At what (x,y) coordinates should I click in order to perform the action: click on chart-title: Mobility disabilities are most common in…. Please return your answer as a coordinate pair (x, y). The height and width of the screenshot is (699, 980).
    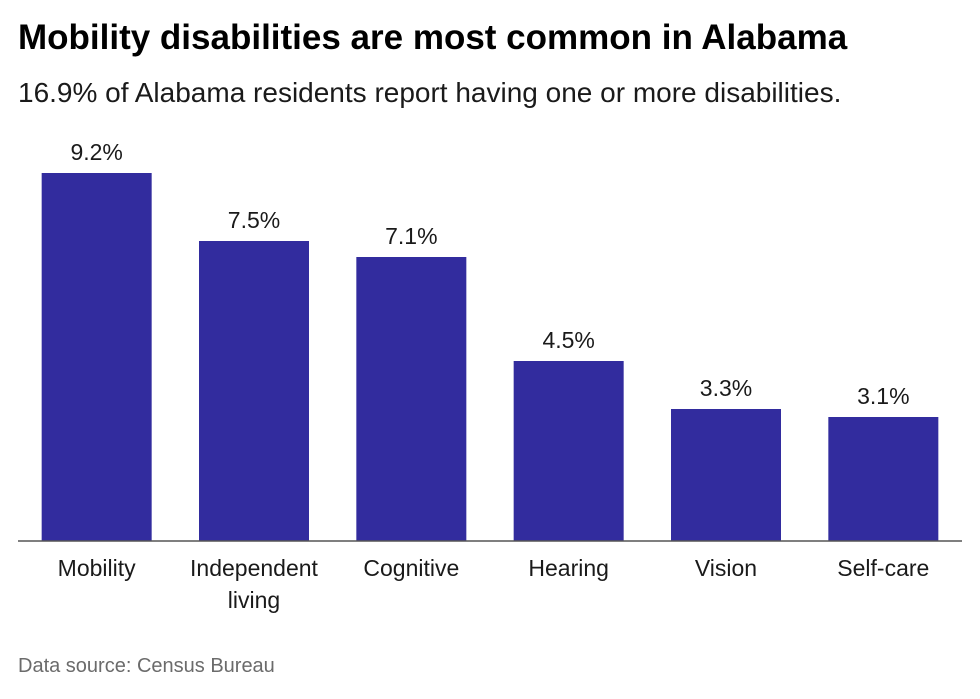
    Looking at the image, I should click on (433, 37).